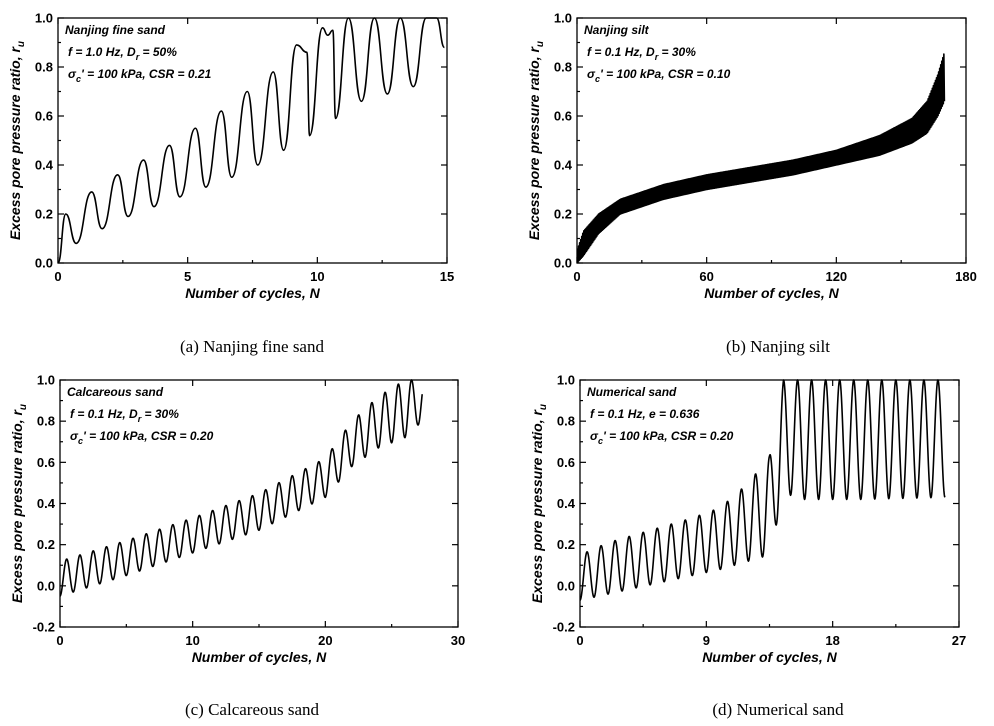 The width and height of the screenshot is (994, 726). What do you see at coordinates (325, 640) in the screenshot?
I see `x-tick-label: 20` at bounding box center [325, 640].